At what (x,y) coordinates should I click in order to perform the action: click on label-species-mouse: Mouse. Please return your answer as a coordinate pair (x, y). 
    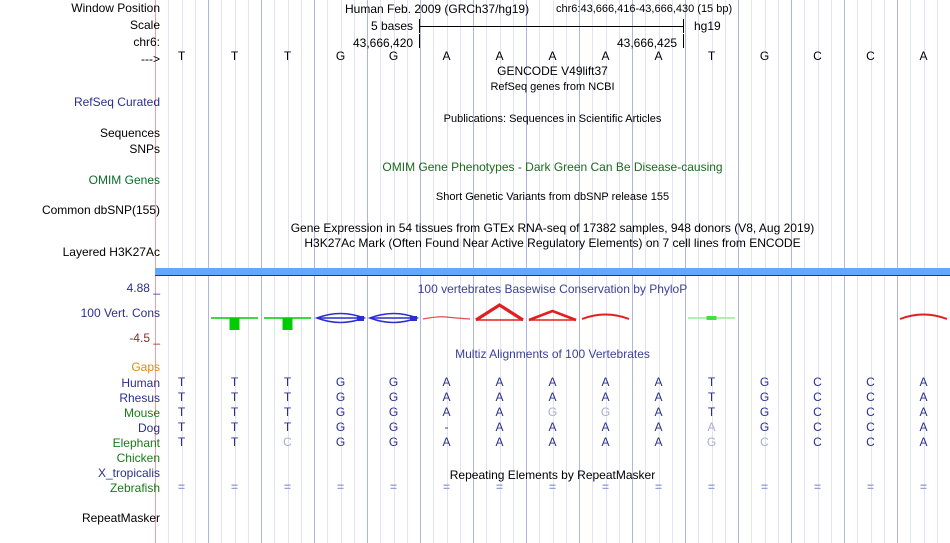
    Looking at the image, I should click on (141, 413).